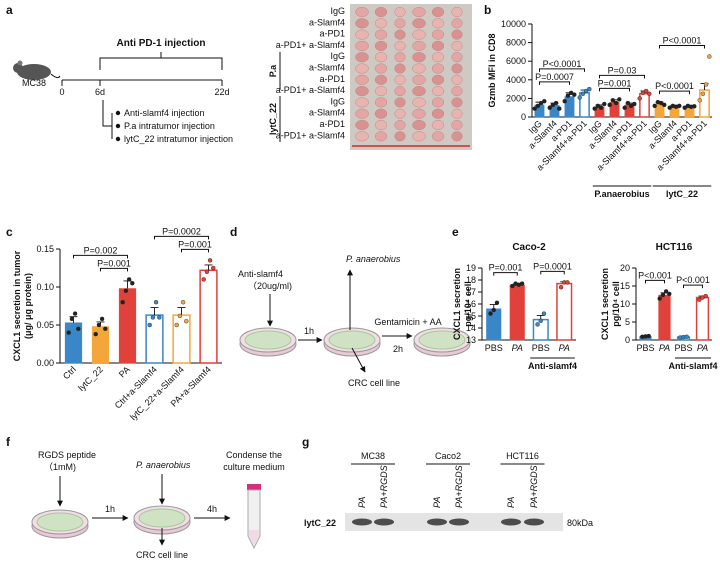  I want to click on y-tick-label: 10, so click(625, 304).